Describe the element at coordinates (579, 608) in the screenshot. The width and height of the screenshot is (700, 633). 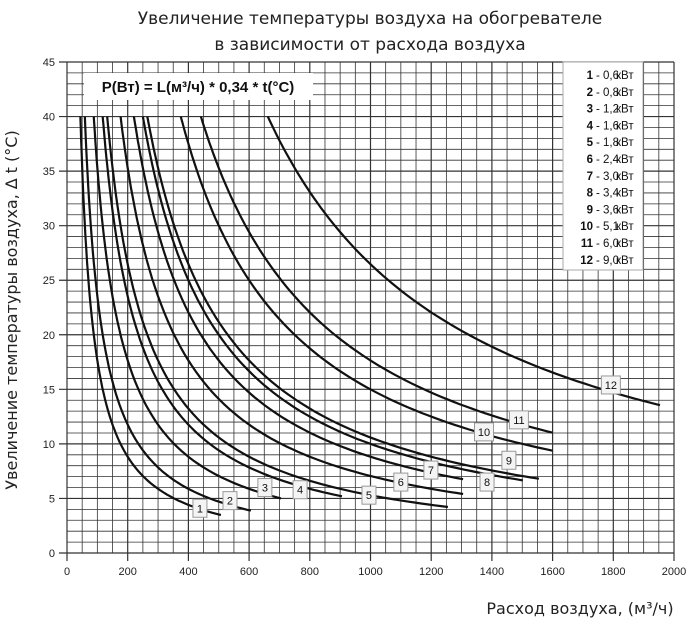
I see `x-axis-label: Расход воздуха, (м³/ч)` at that location.